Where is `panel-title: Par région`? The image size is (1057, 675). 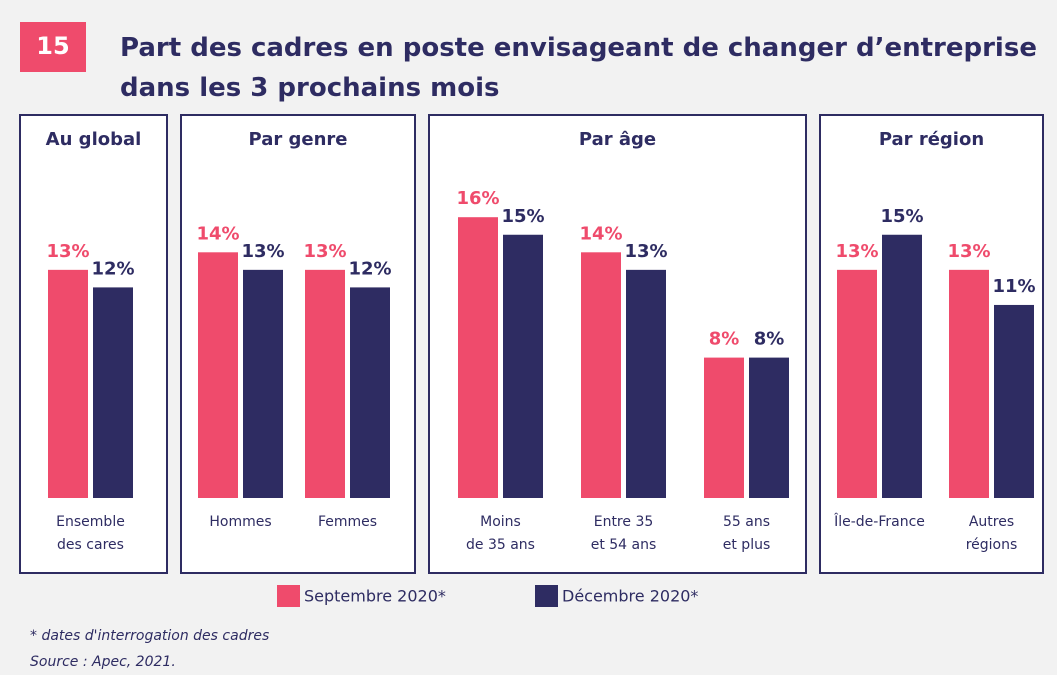
panel-title: Par région is located at coordinates (931, 139).